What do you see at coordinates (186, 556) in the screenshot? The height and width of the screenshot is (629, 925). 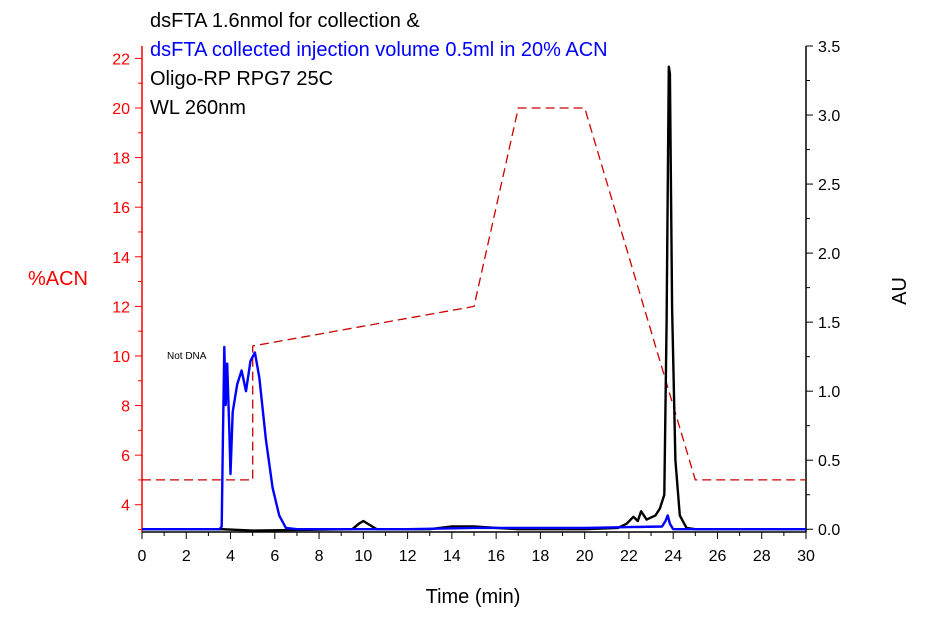 I see `x-tick-label: 2` at bounding box center [186, 556].